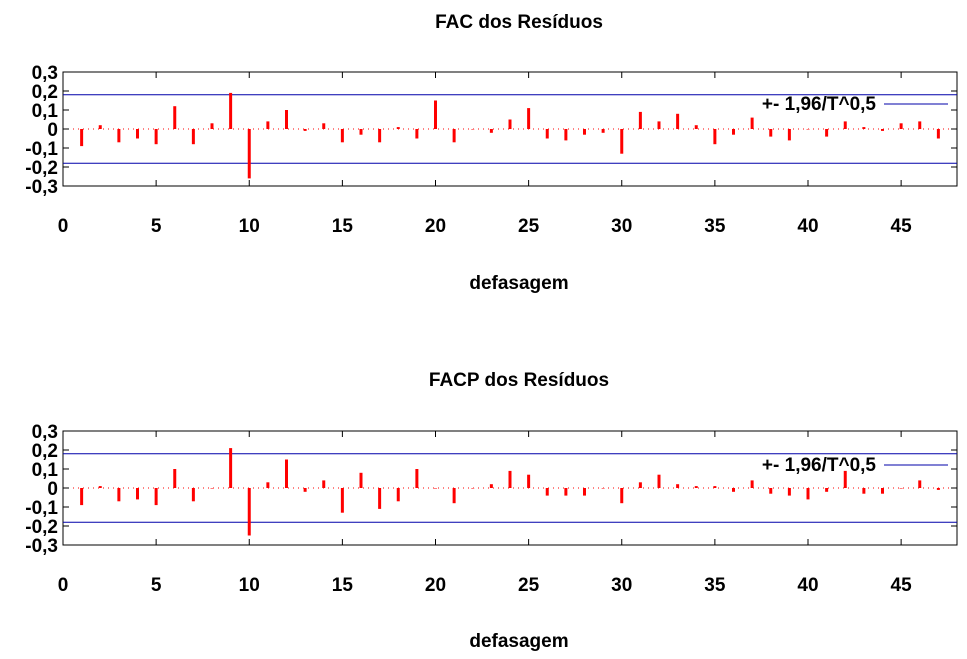  Describe the element at coordinates (819, 104) in the screenshot. I see `legend-label: +- 1,96/T^0,5` at that location.